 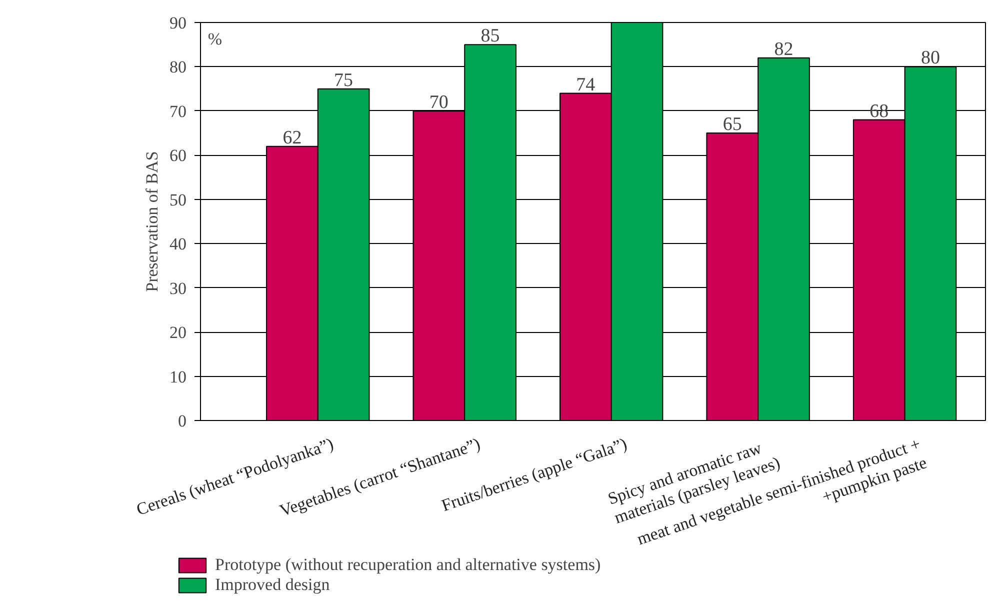 I want to click on data-label: 70, so click(x=438, y=102).